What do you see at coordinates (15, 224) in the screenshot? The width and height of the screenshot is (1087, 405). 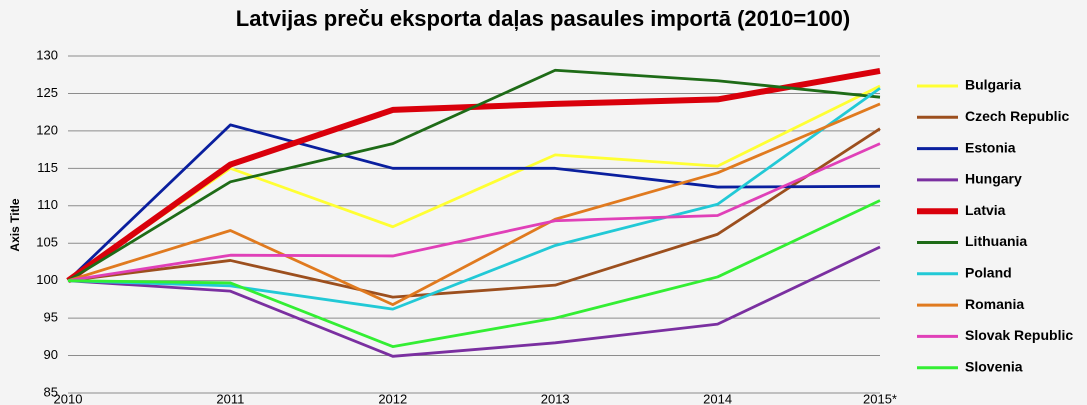 I see `y-axis-title: Axis Title` at bounding box center [15, 224].